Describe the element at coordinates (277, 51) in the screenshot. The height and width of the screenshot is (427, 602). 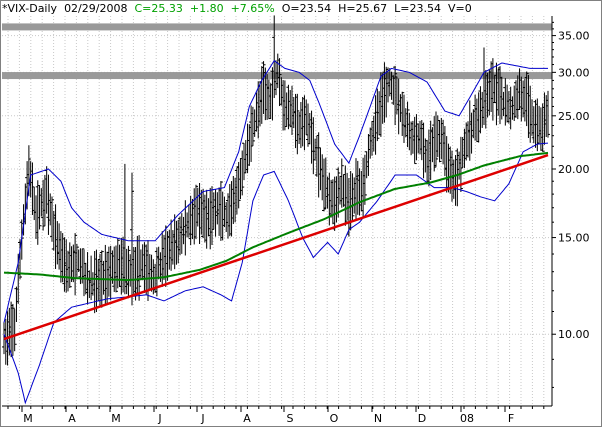
I see `resistance-bands` at that location.